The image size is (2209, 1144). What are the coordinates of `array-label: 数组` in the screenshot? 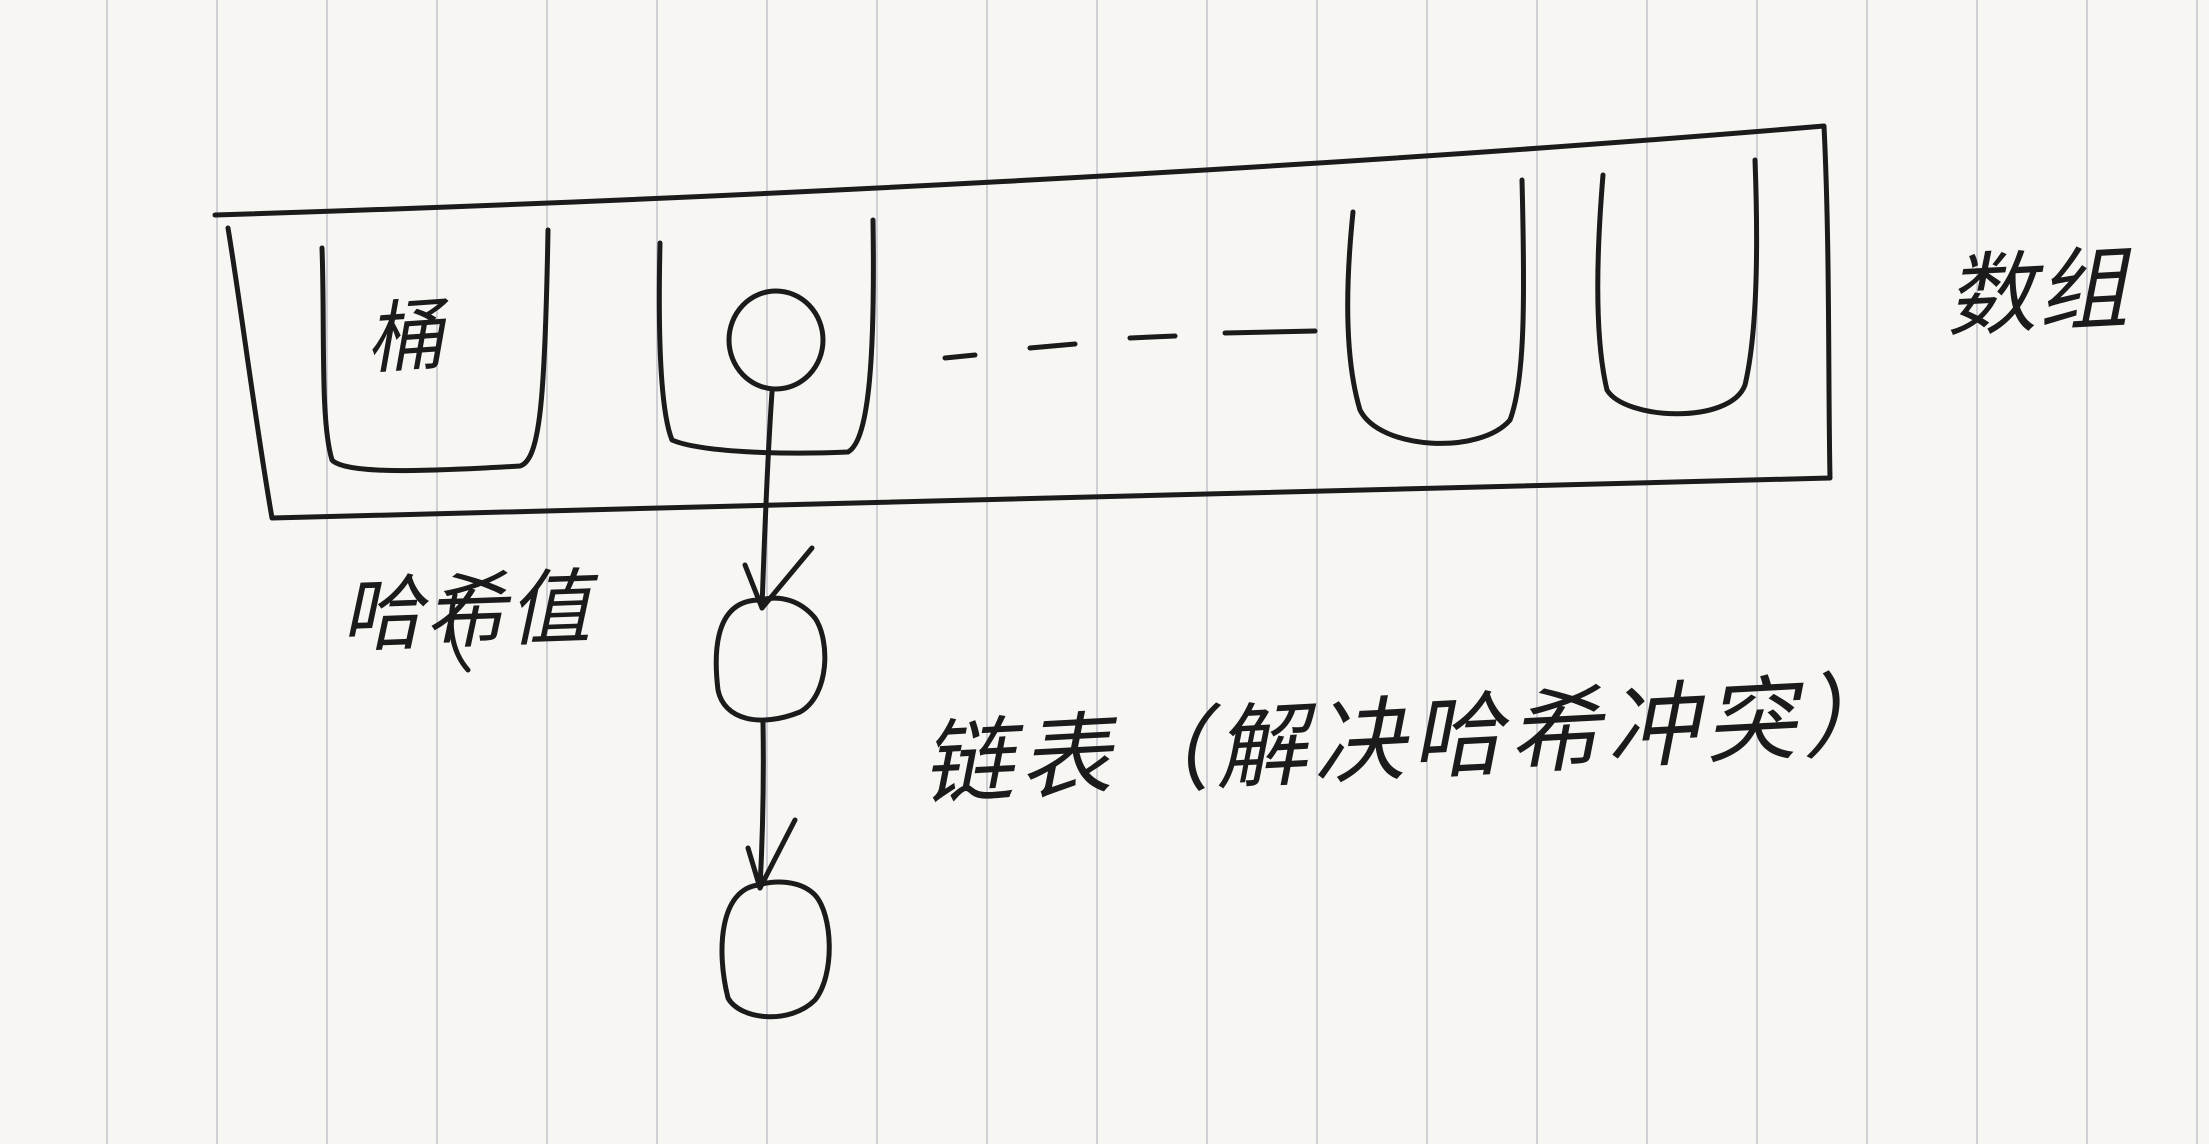 It's located at (2037, 293).